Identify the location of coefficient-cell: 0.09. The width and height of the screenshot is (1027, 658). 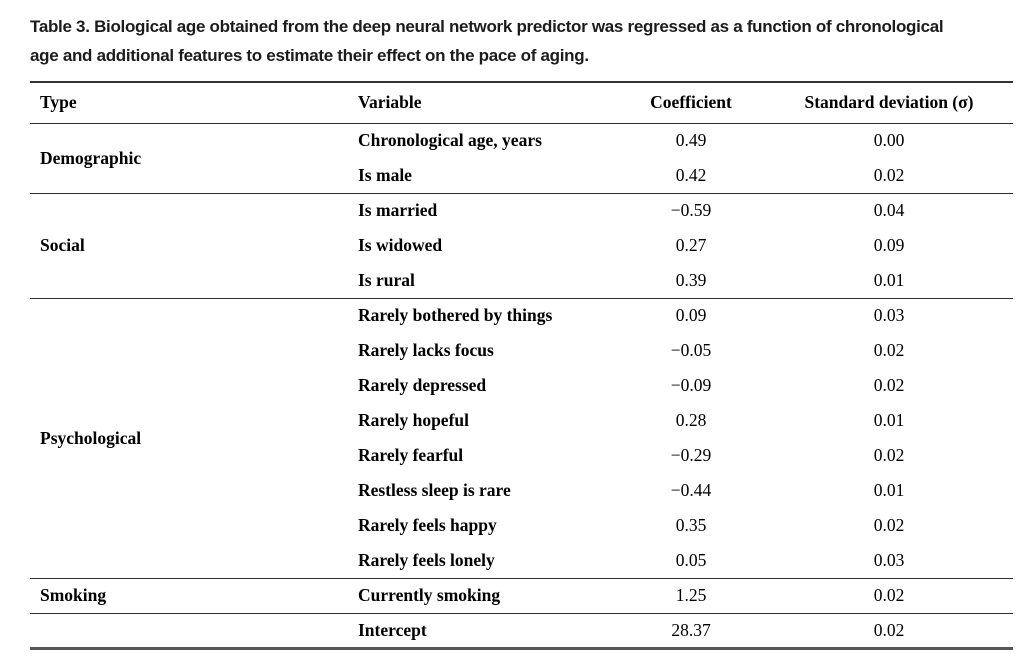
(691, 315).